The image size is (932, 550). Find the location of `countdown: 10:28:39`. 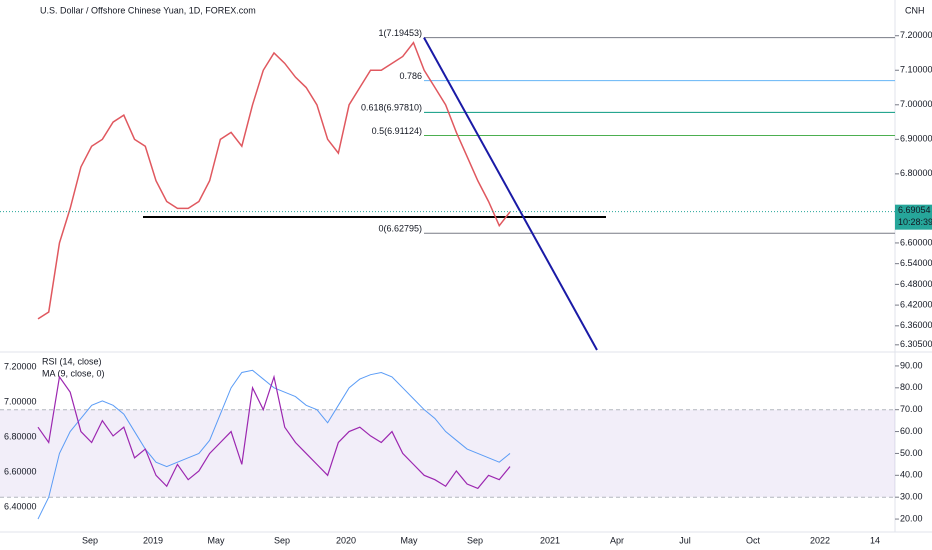

countdown: 10:28:39 is located at coordinates (915, 222).